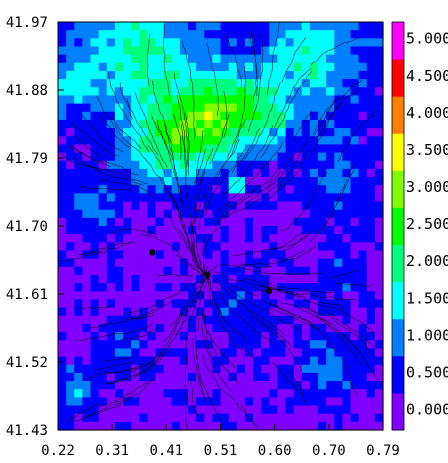 This screenshot has width=448, height=463. What do you see at coordinates (27, 363) in the screenshot?
I see `y-tick-label: 41.52` at bounding box center [27, 363].